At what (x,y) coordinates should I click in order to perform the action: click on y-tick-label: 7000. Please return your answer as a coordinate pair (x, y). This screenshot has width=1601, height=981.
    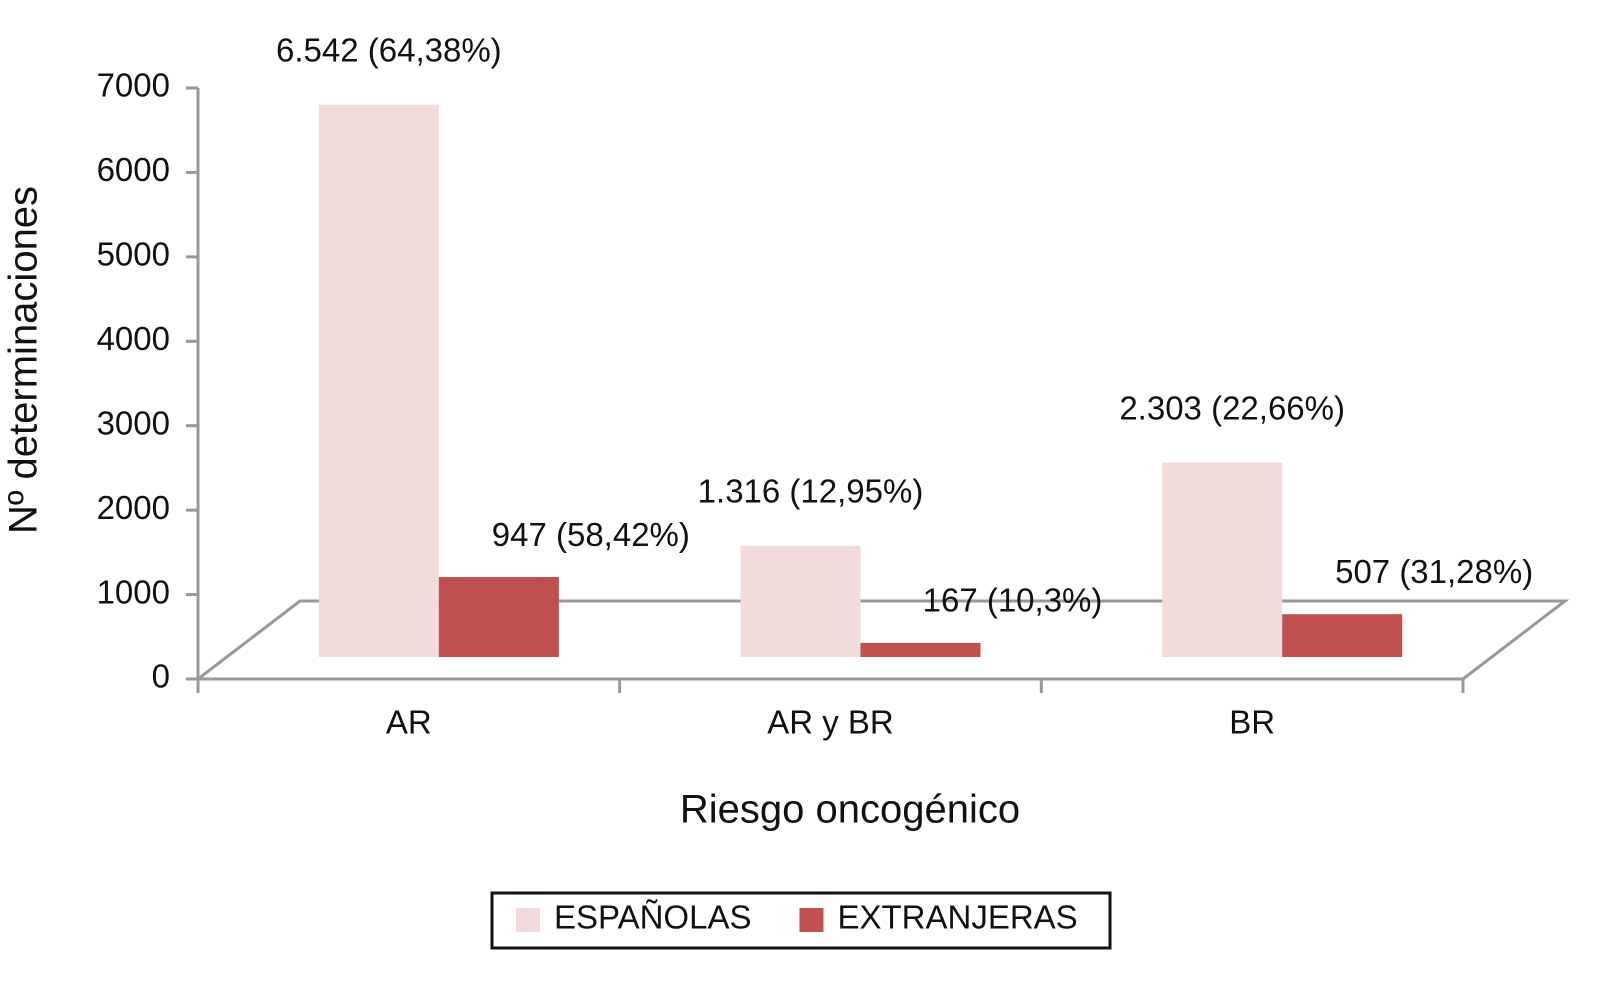
    Looking at the image, I should click on (133, 85).